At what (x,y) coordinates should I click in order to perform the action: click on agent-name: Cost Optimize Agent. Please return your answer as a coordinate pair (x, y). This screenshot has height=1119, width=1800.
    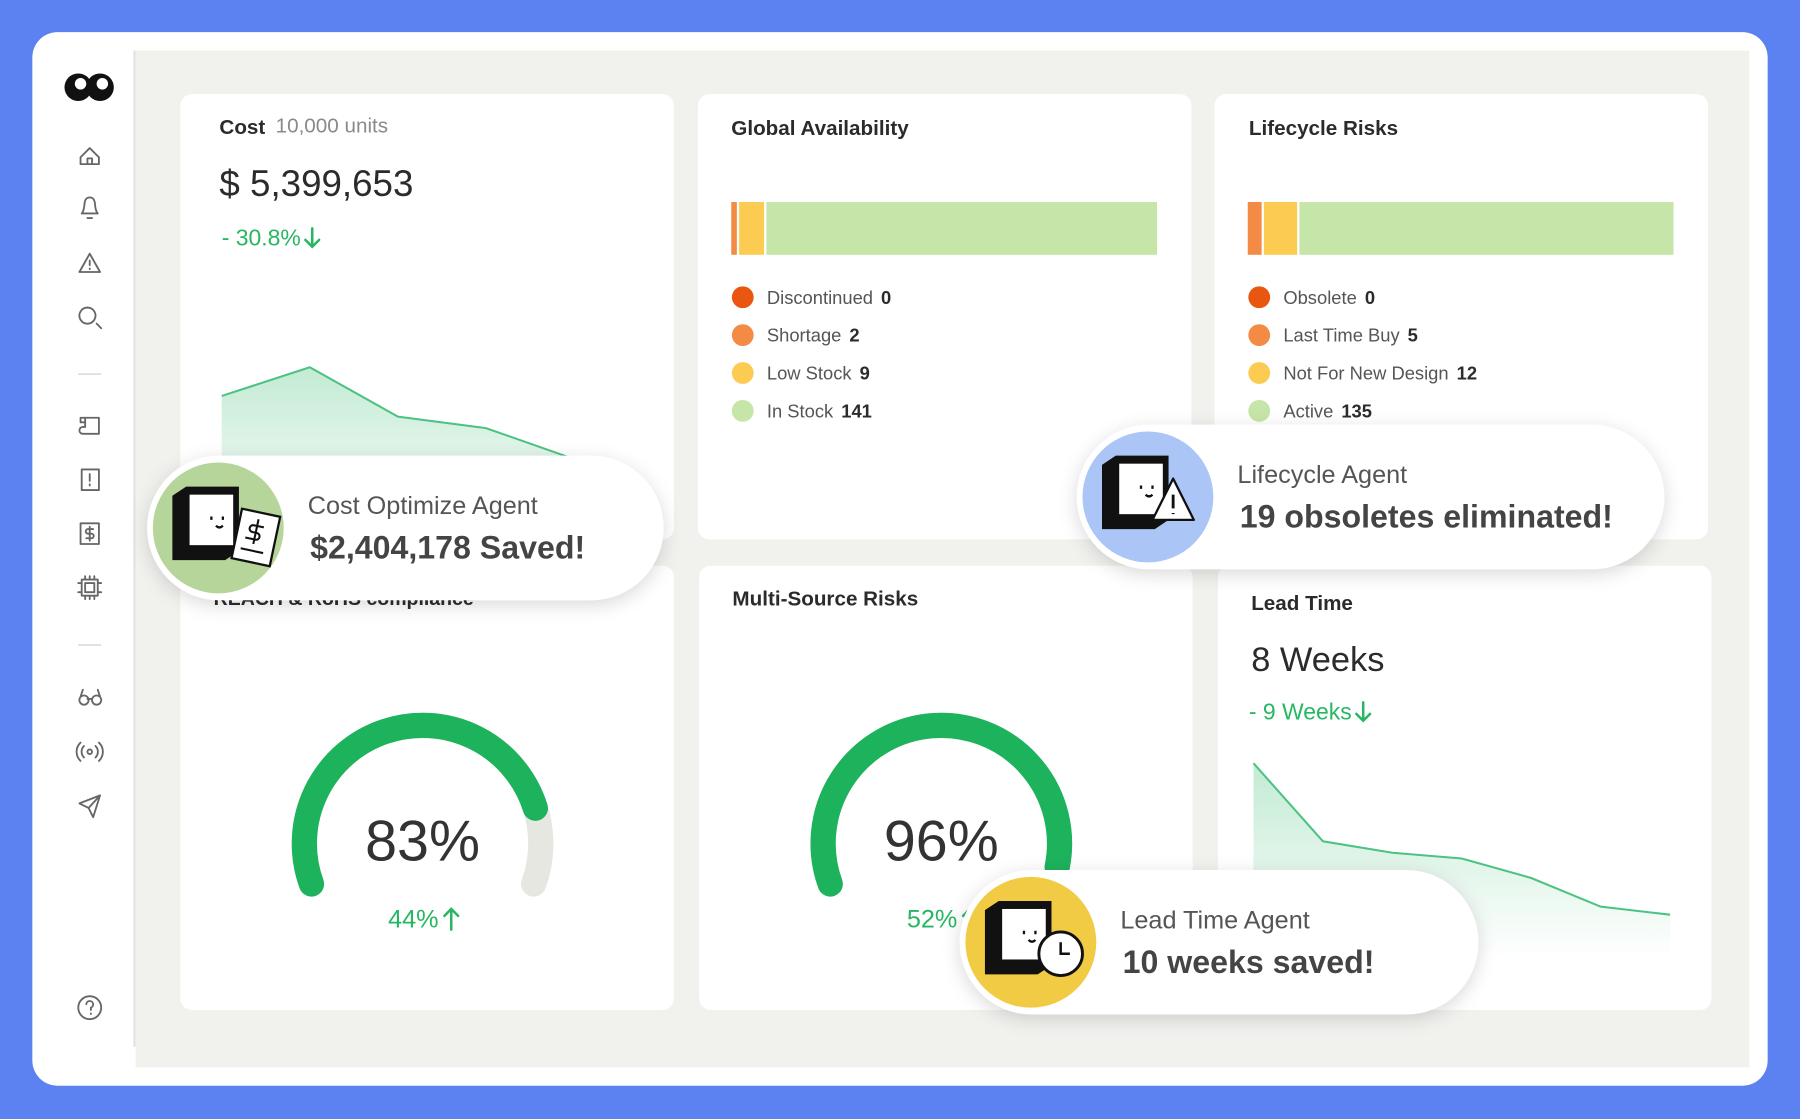
    Looking at the image, I should click on (423, 506).